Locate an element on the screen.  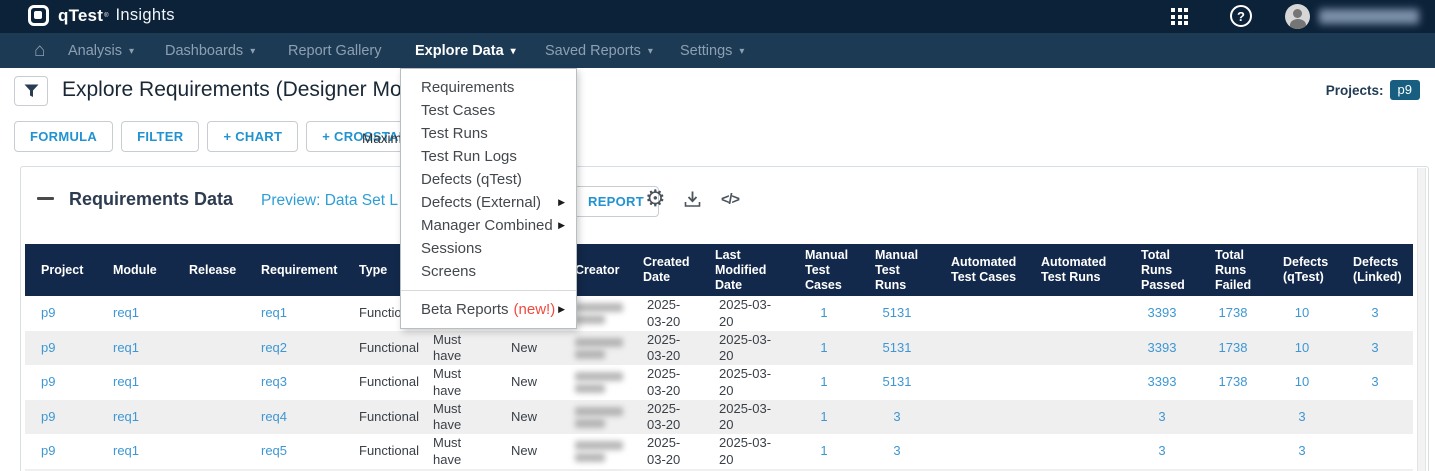
filter-button: FILTER is located at coordinates (160, 136).